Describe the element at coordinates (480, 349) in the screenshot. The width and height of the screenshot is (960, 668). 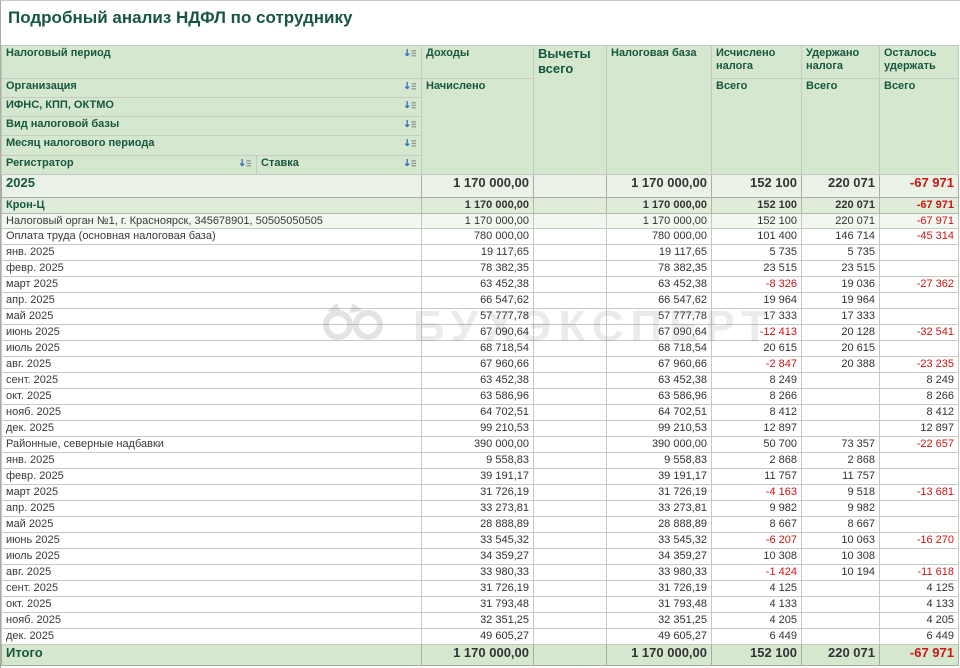
I see `table-row: июль 2025 68 718,54 68 718,54 20 615 20 615` at that location.